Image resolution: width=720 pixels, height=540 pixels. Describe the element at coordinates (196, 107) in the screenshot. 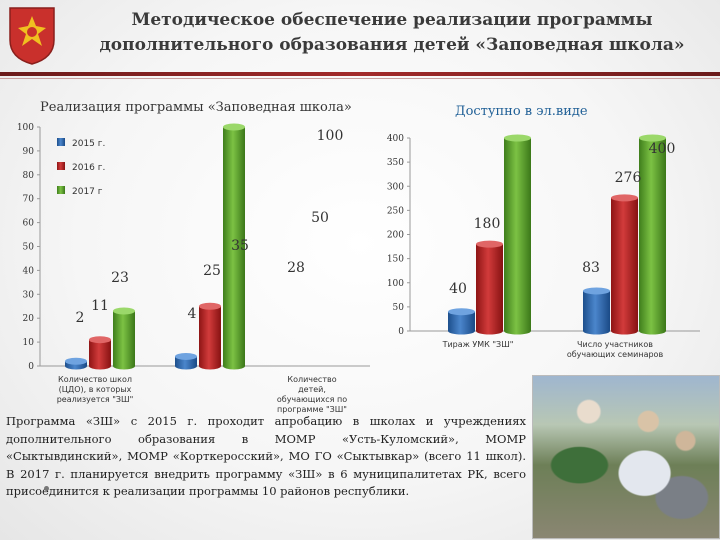

I see `left-chart-title: Реализация программы «Заповедная школа»` at that location.